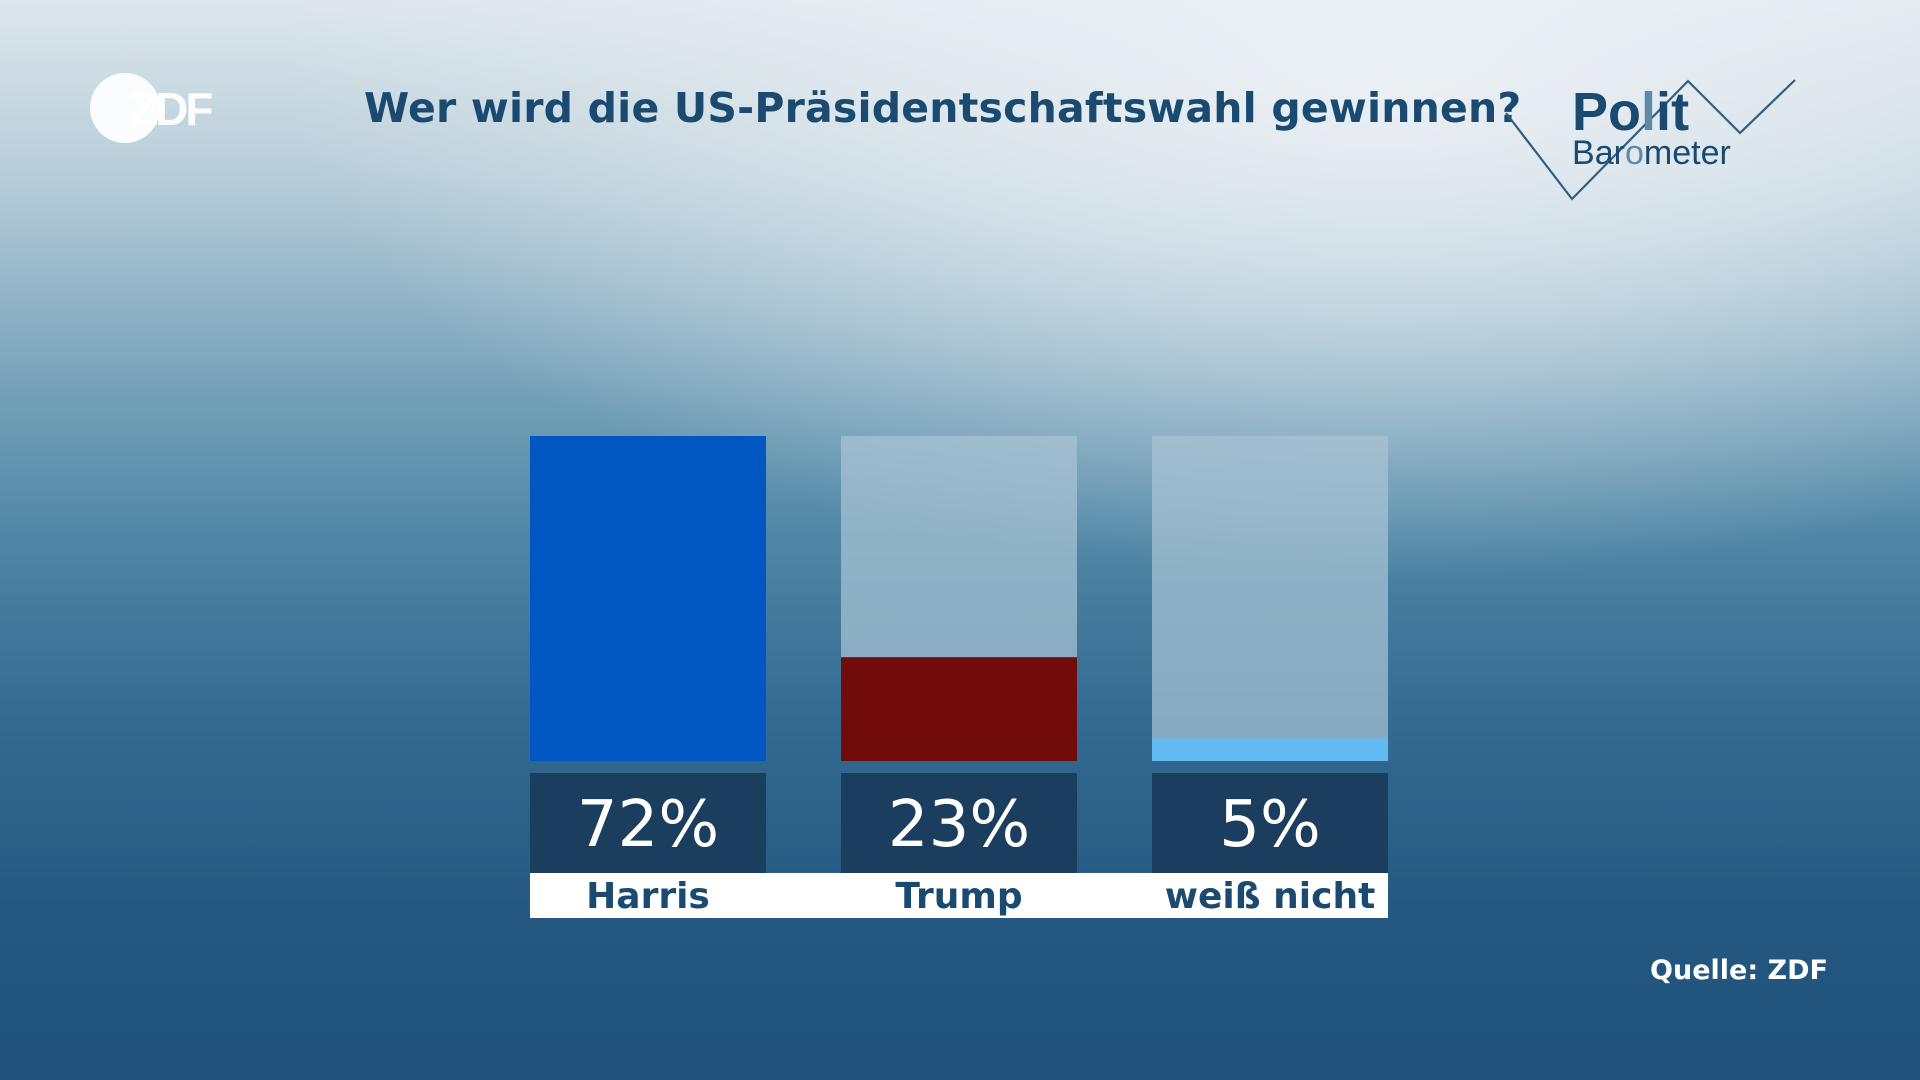 The width and height of the screenshot is (1920, 1080). I want to click on zdf-logo: ZDF, so click(152, 108).